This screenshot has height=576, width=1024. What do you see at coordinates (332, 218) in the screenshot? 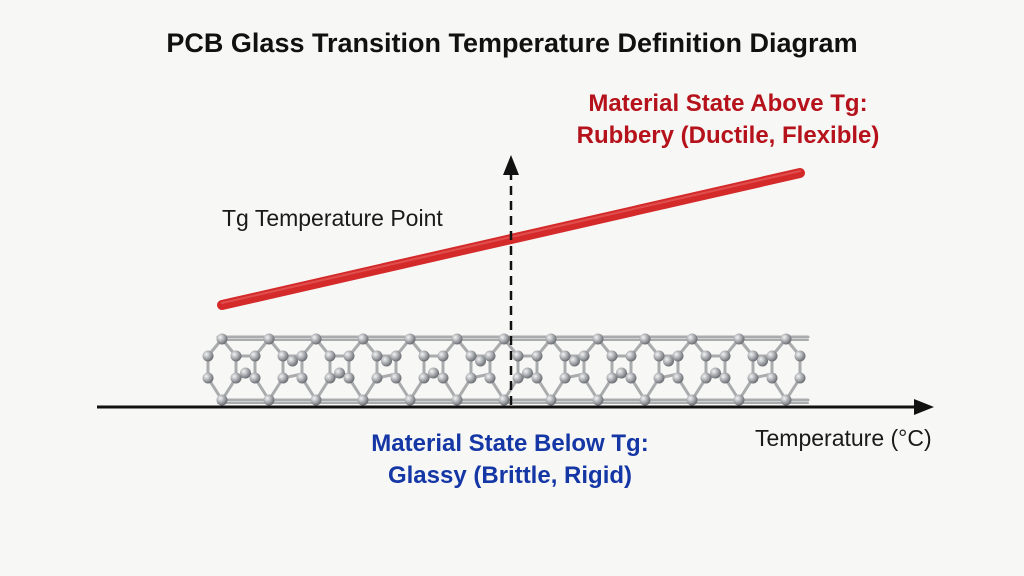
I see `tg-temperature-point-label: Tg Temperature Point` at bounding box center [332, 218].